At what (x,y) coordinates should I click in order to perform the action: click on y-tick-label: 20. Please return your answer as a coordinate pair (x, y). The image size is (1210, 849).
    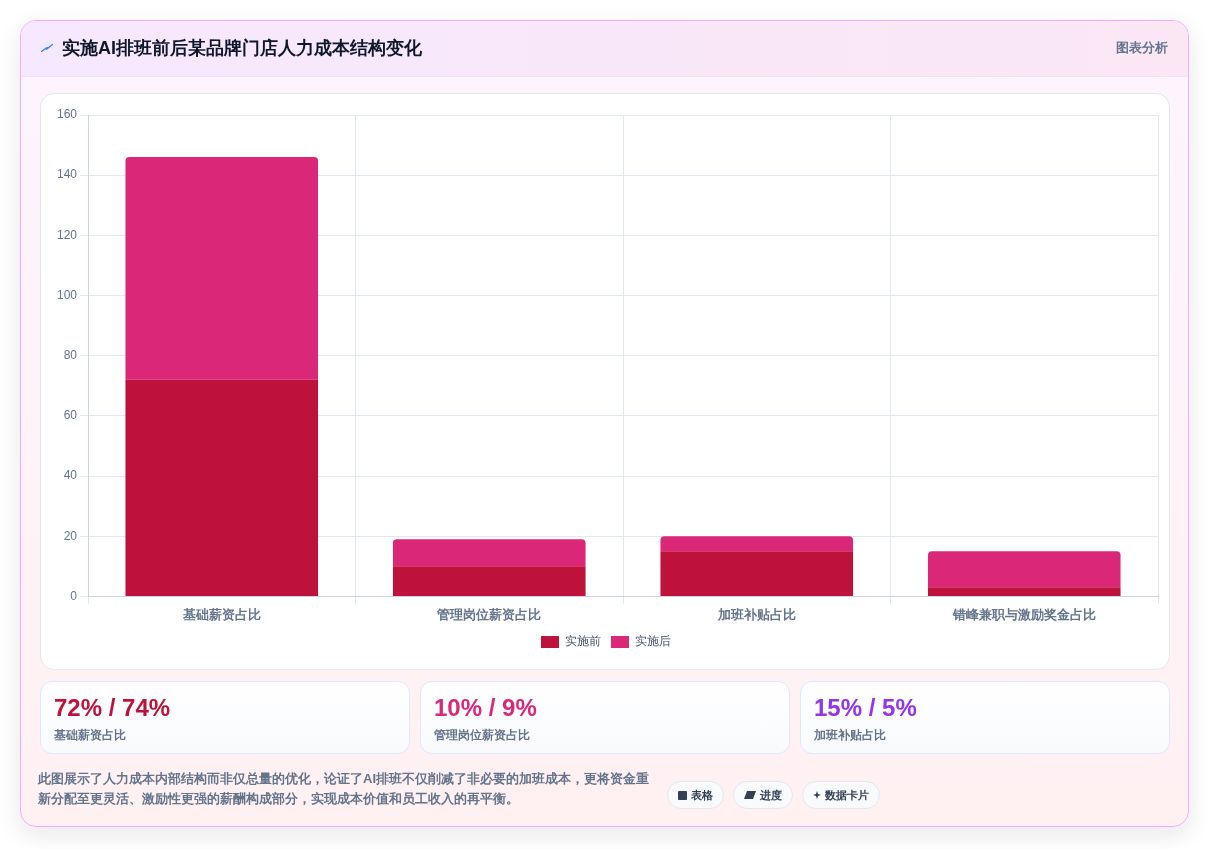
    Looking at the image, I should click on (70, 535).